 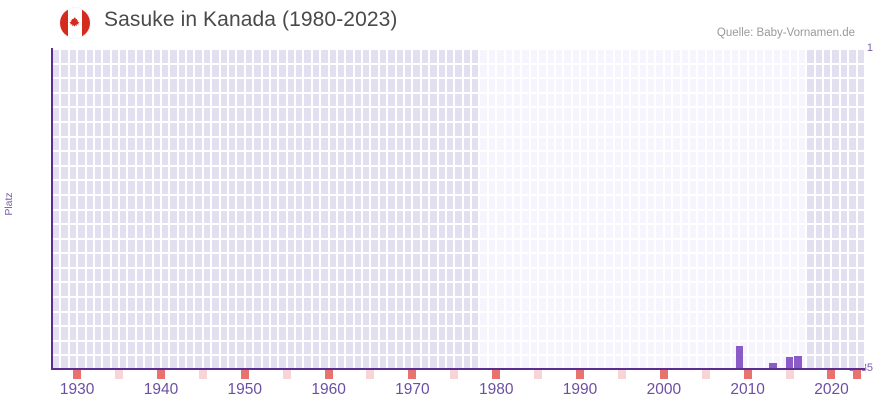 I want to click on y-axis-tick-top: 1, so click(x=869, y=48).